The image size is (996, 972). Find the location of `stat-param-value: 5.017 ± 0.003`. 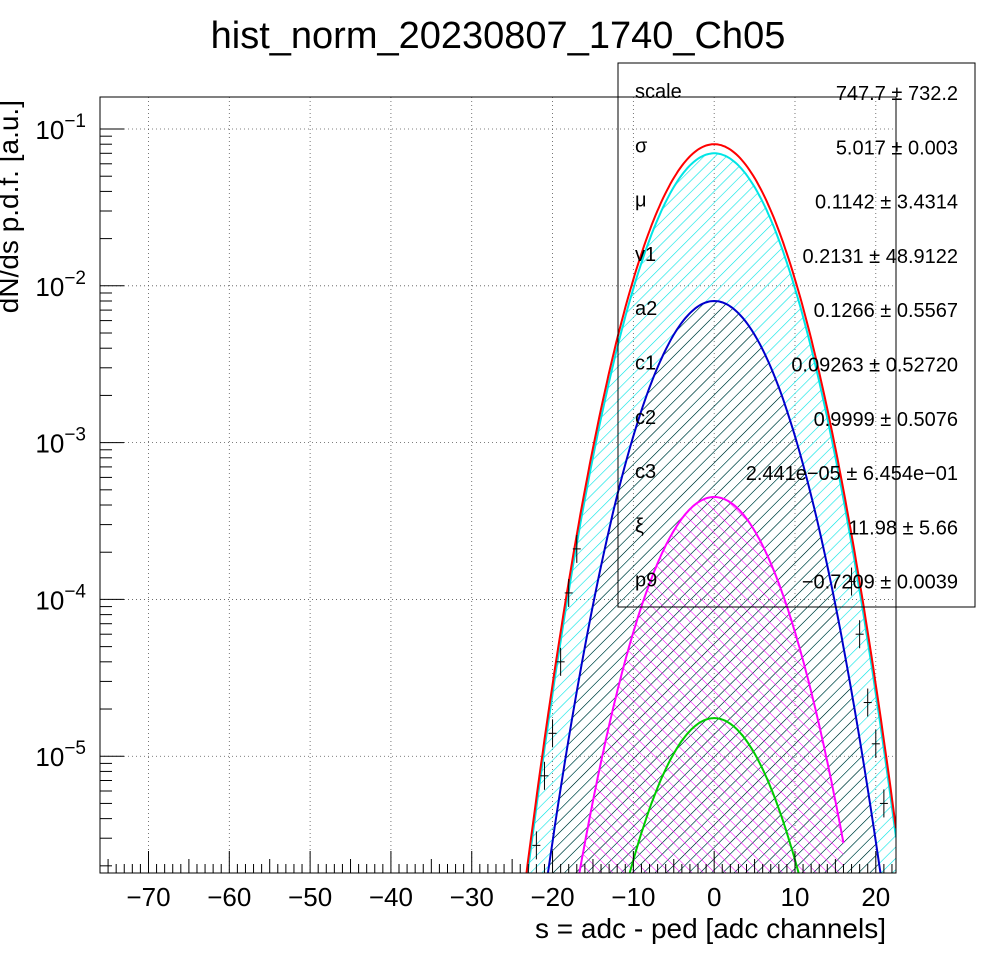

stat-param-value: 5.017 ± 0.003 is located at coordinates (897, 148).